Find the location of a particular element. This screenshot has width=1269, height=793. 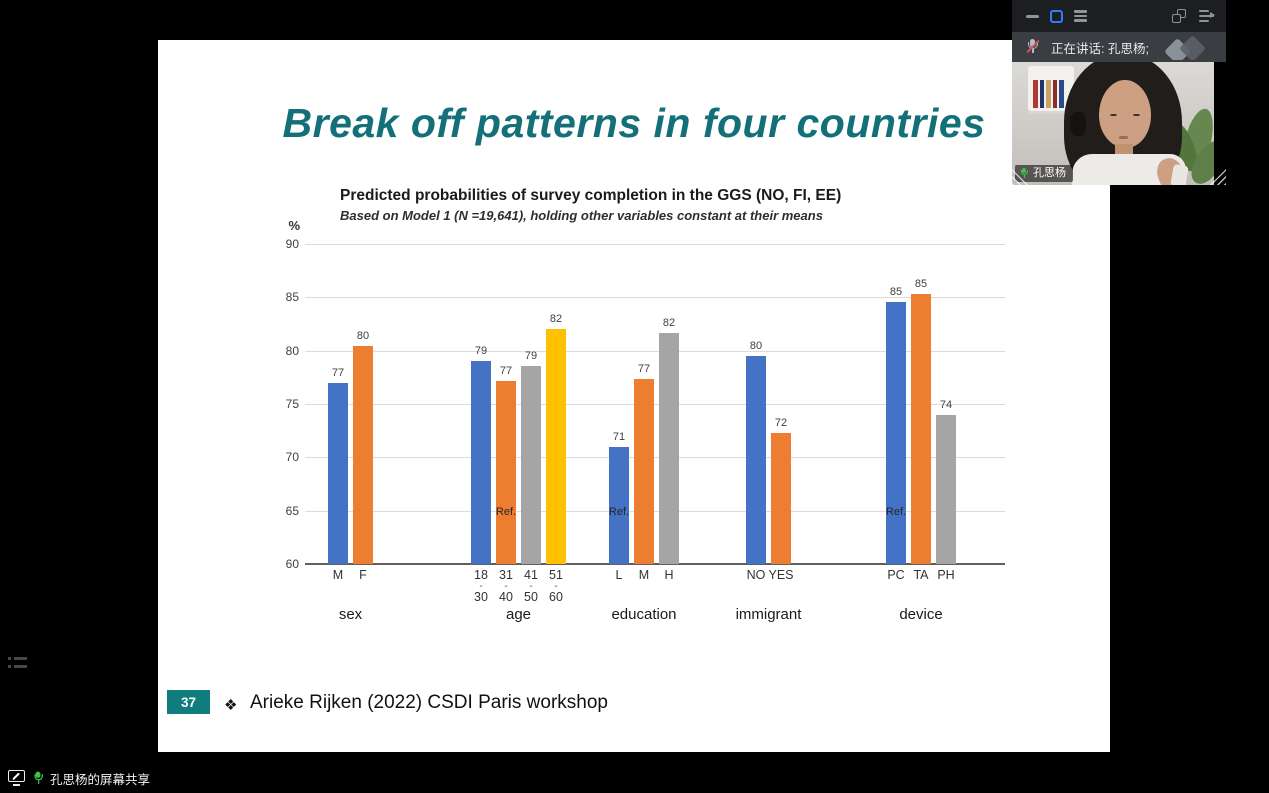

group-label-device: device is located at coordinates (921, 614).